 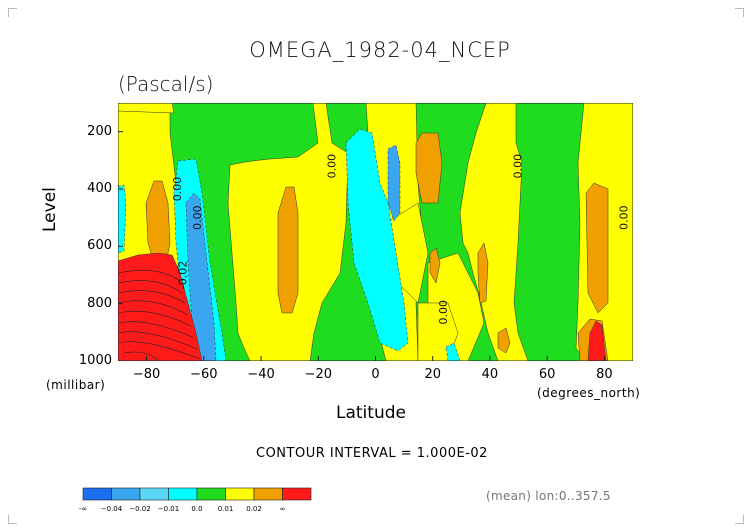 What do you see at coordinates (261, 374) in the screenshot?
I see `x-tick-label: −40` at bounding box center [261, 374].